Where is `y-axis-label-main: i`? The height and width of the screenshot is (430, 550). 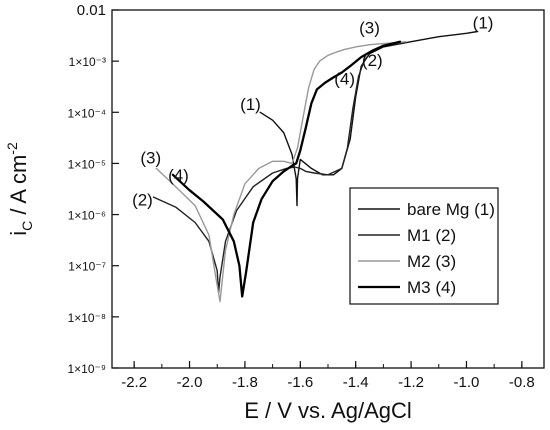
y-axis-label-main: i is located at coordinates (18, 233).